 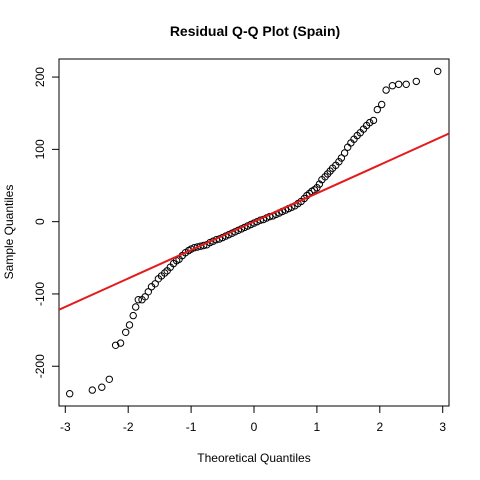 What do you see at coordinates (40, 366) in the screenshot?
I see `y-tick-label: -200` at bounding box center [40, 366].